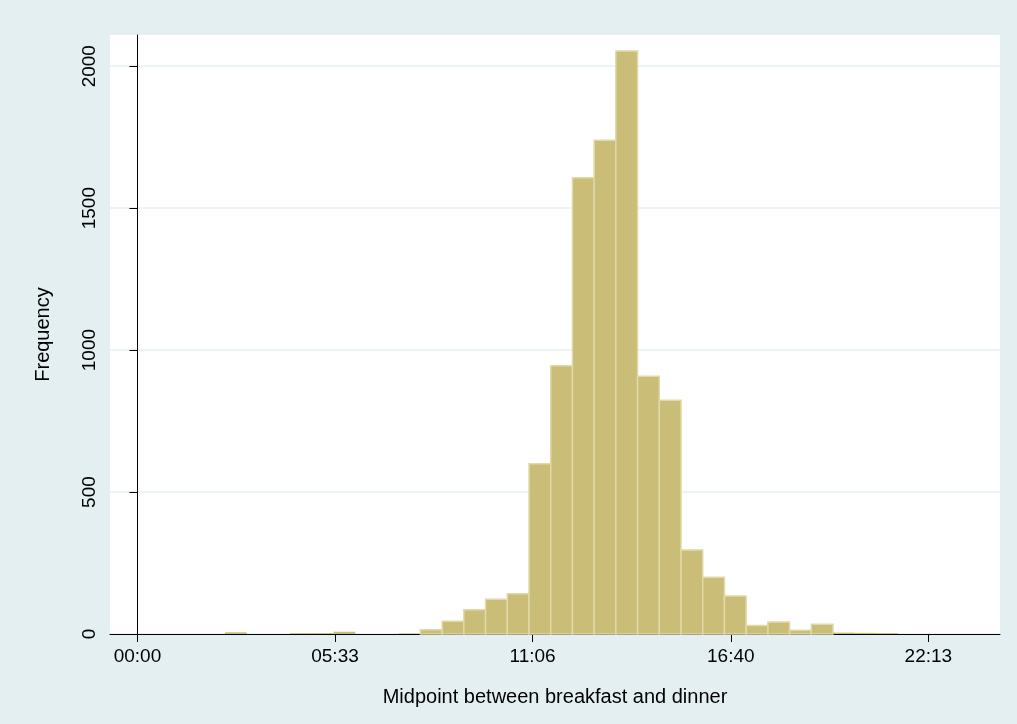  I want to click on y-tick-label: 2000, so click(88, 66).